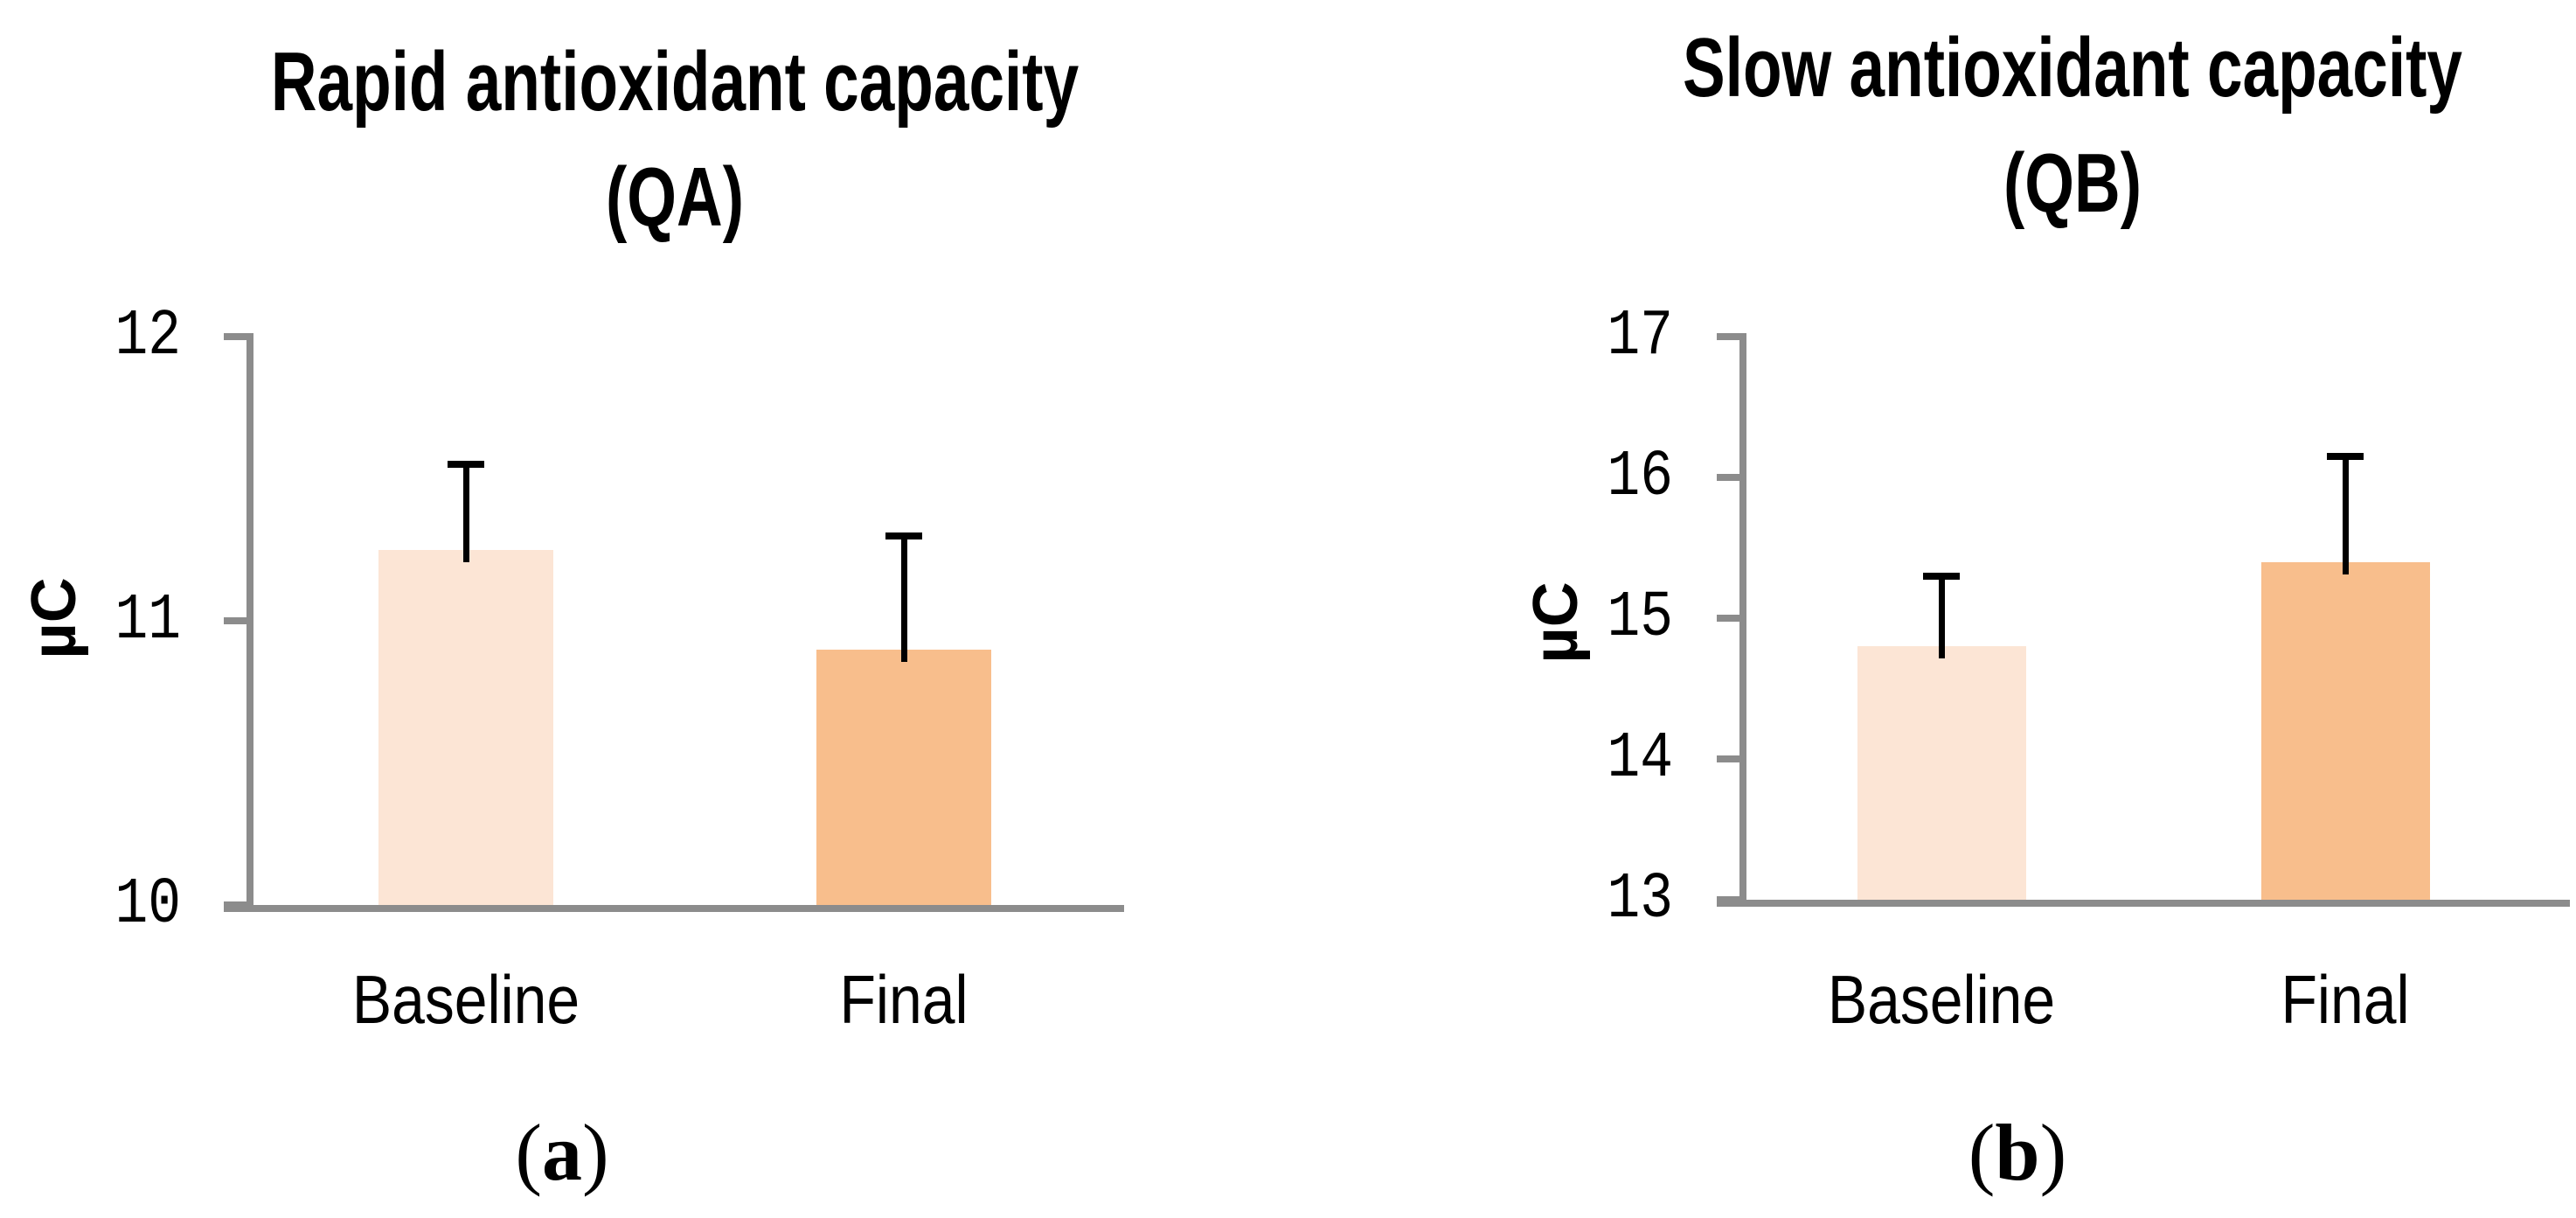  I want to click on error-bar-line-a-final, so click(904, 598).